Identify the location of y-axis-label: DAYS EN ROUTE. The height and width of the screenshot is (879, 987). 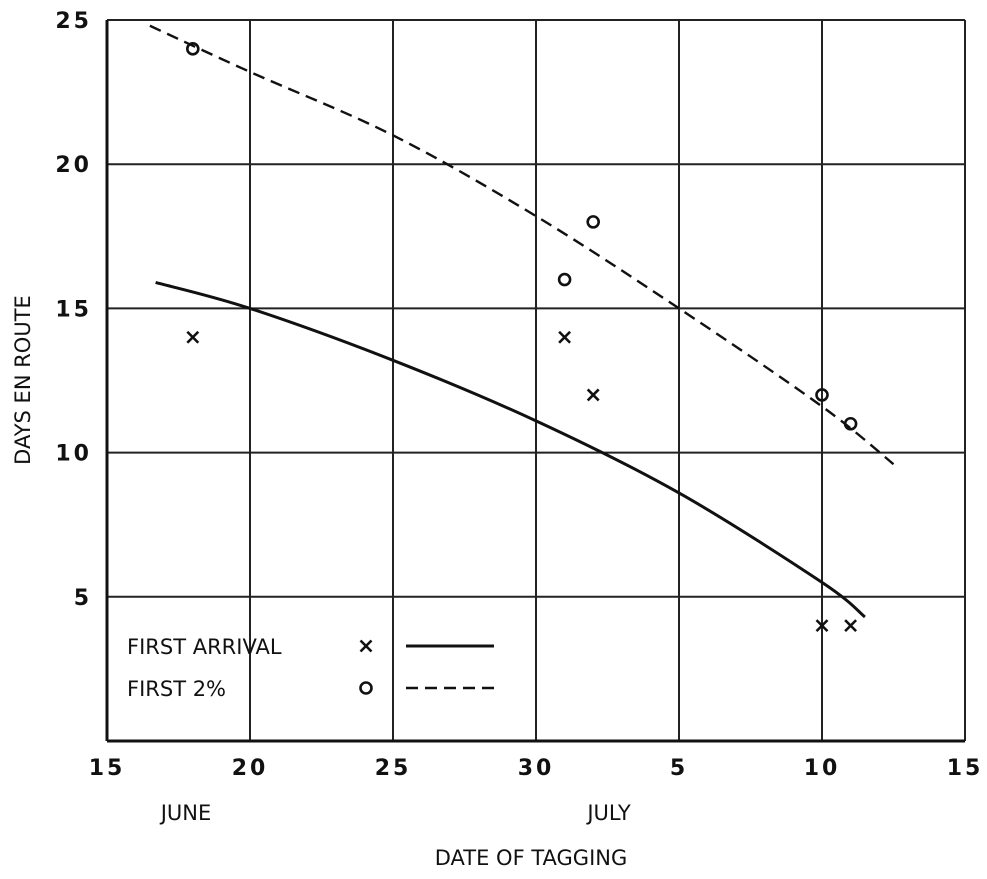
(23, 380).